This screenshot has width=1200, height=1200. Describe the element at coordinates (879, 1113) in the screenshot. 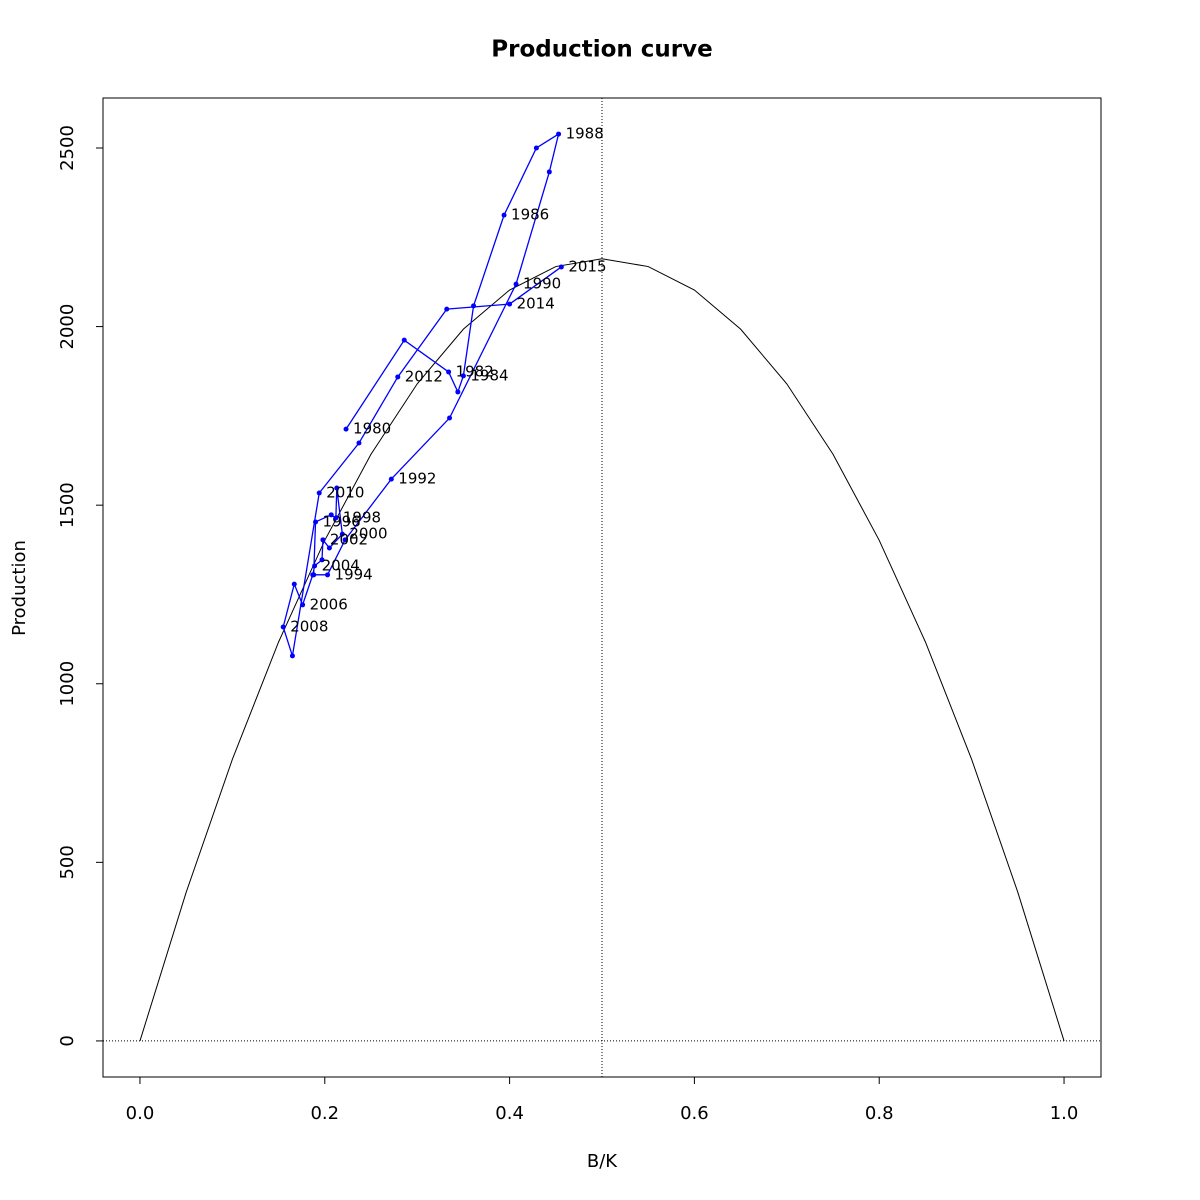

I see `x-tick-label: 0.8` at that location.